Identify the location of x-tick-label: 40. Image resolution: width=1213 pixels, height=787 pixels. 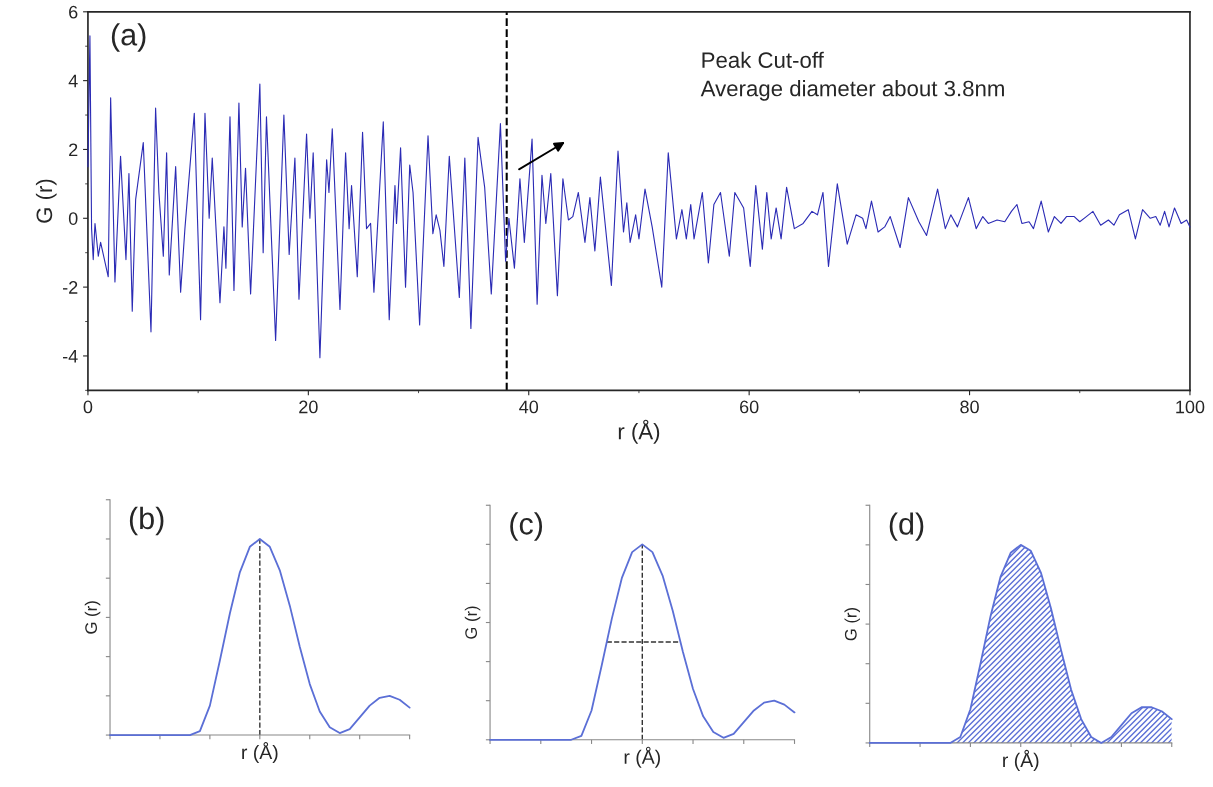
(529, 407).